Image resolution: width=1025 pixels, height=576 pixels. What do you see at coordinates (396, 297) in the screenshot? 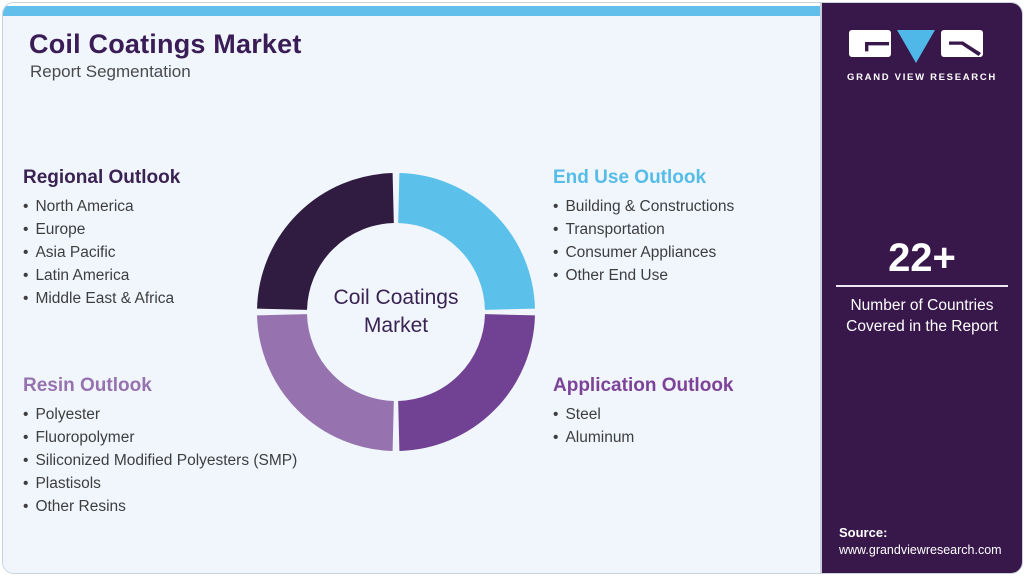
I see `donut-label-line1: Coil Coatings` at bounding box center [396, 297].